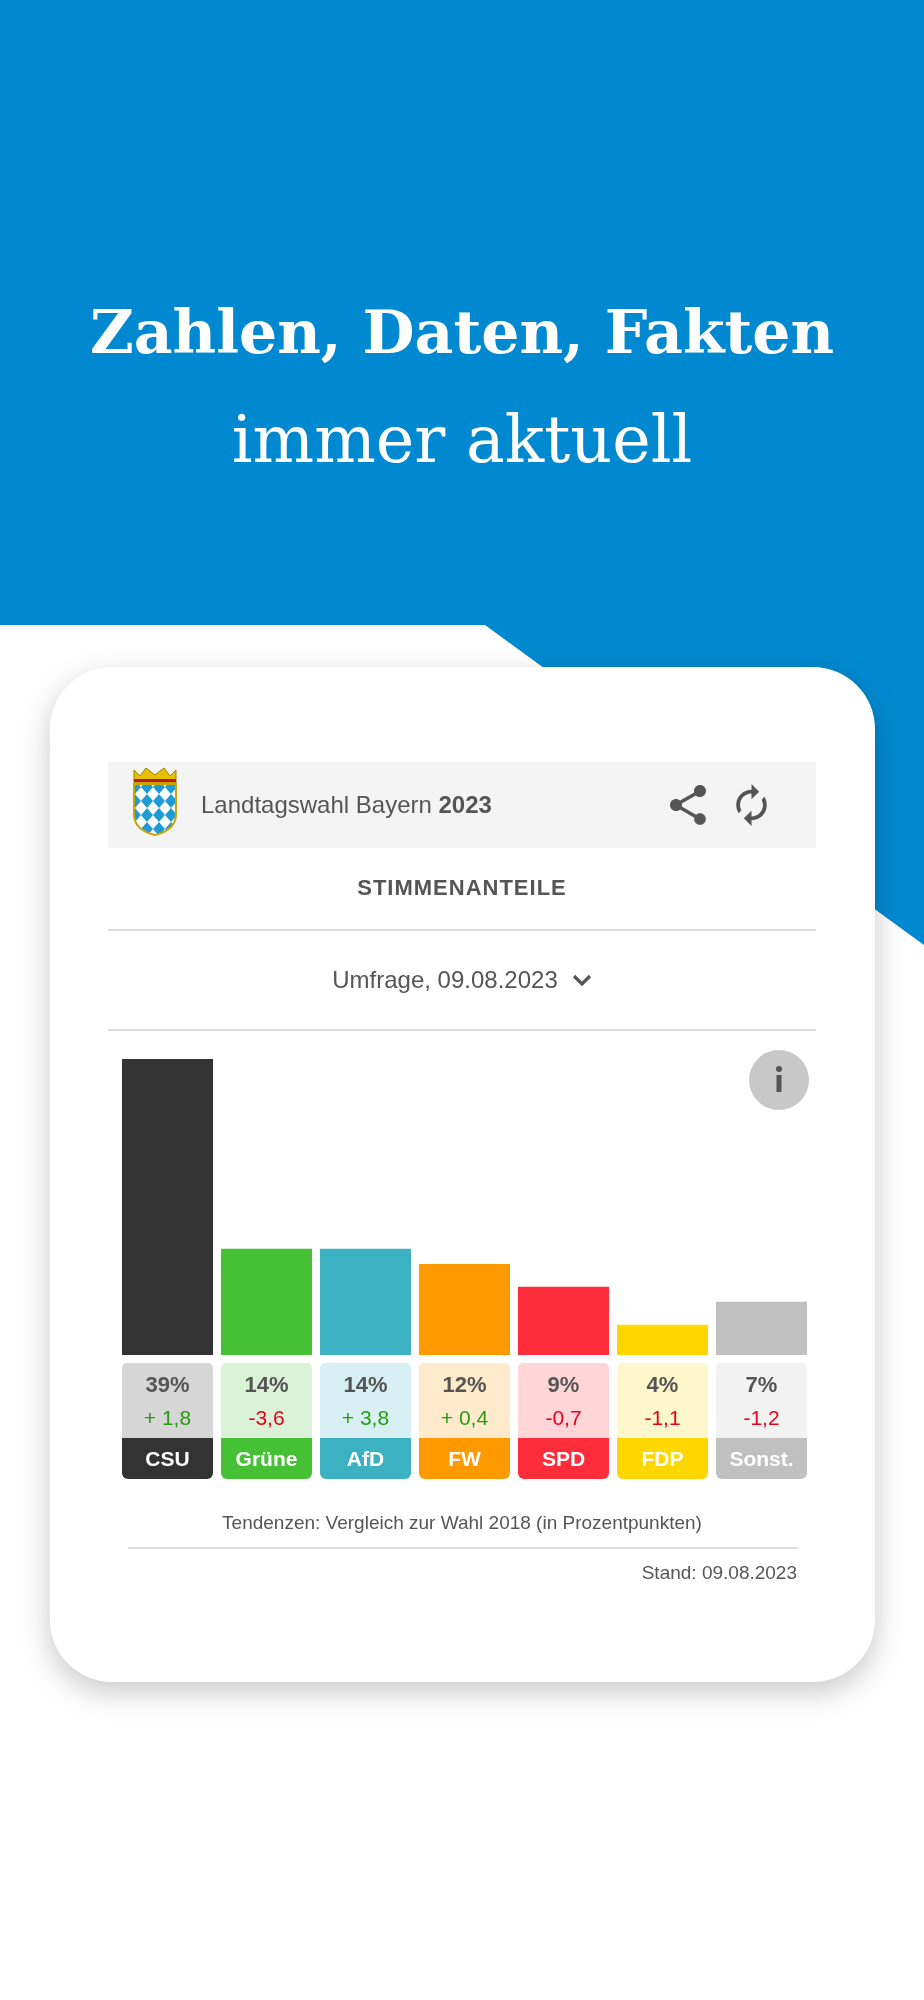 The height and width of the screenshot is (2000, 924). What do you see at coordinates (266, 1418) in the screenshot?
I see `text: -3,6` at bounding box center [266, 1418].